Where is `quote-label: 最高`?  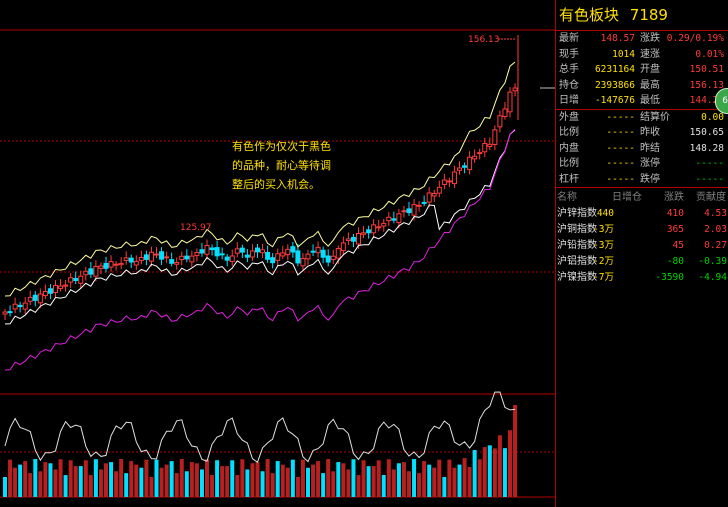
quote-label: 最高 is located at coordinates (650, 85).